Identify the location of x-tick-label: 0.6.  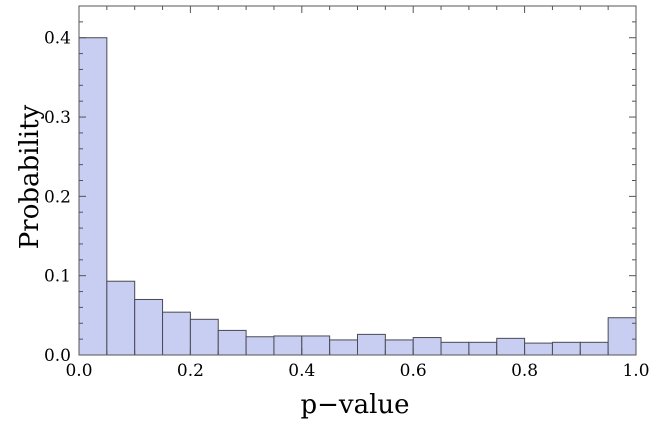
(413, 371).